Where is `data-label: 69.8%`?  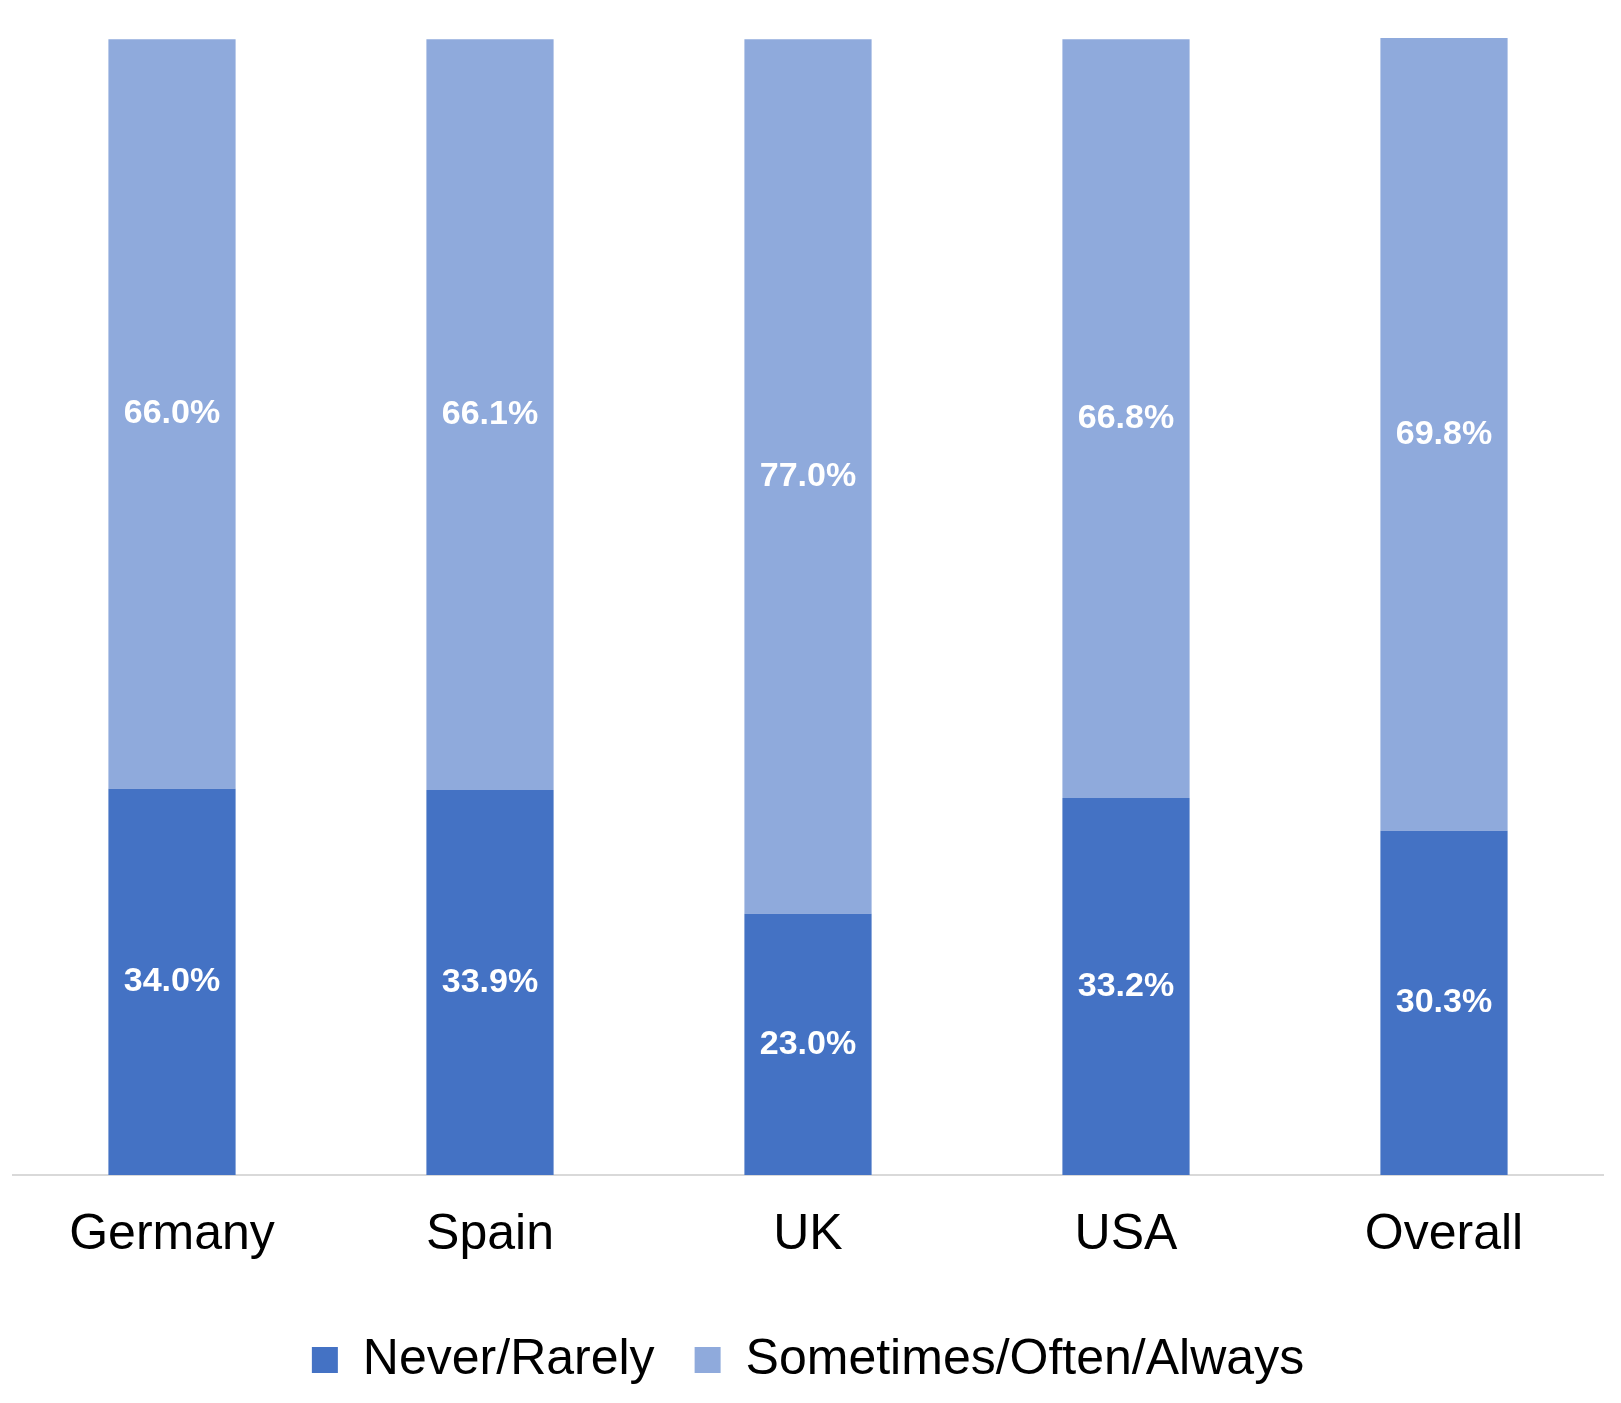
data-label: 69.8% is located at coordinates (1444, 431).